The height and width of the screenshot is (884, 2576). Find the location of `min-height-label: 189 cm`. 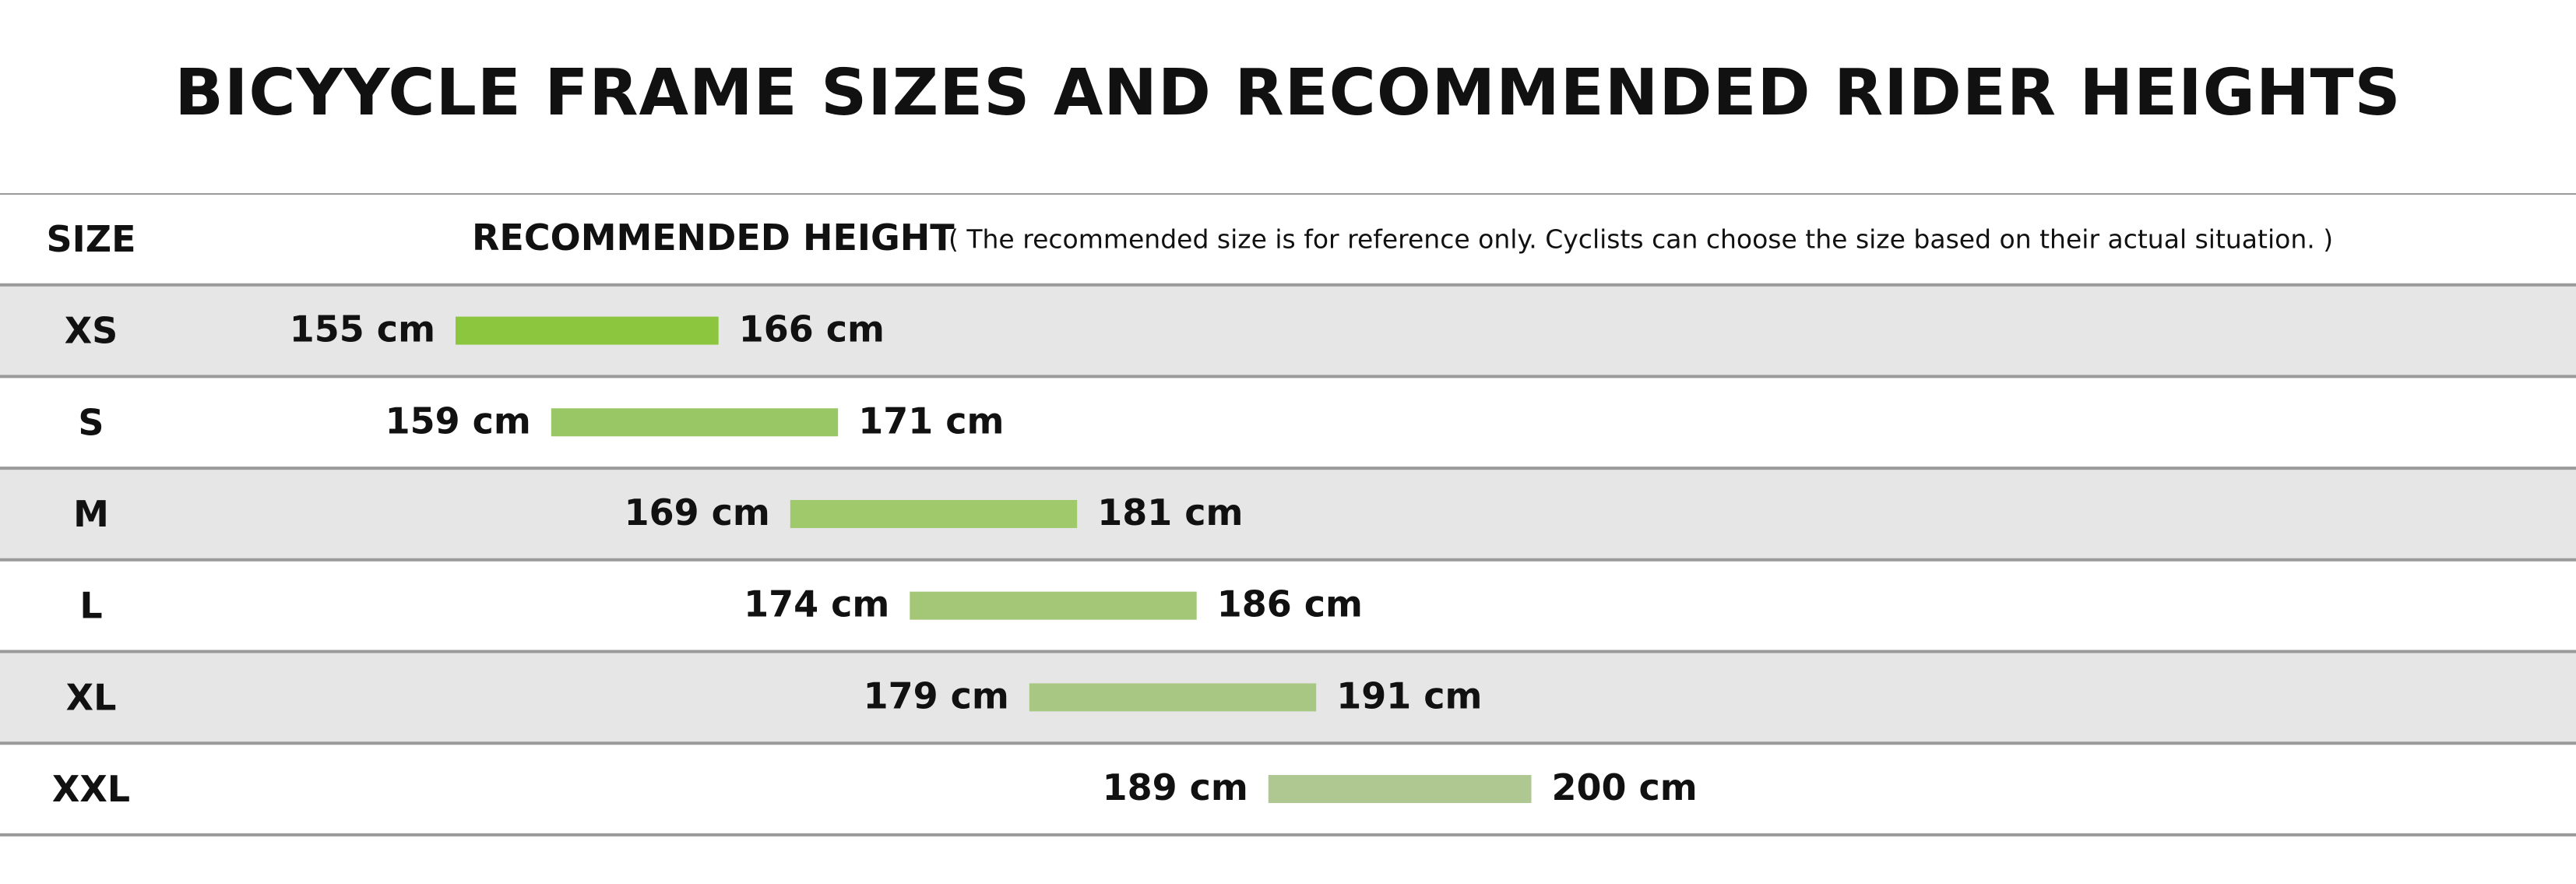

min-height-label: 189 cm is located at coordinates (1175, 787).